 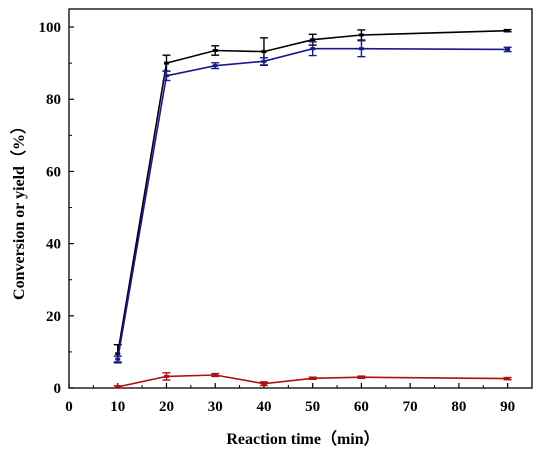 What do you see at coordinates (56, 208) in the screenshot?
I see `y-axis: 0 20 40 60 80 100` at bounding box center [56, 208].